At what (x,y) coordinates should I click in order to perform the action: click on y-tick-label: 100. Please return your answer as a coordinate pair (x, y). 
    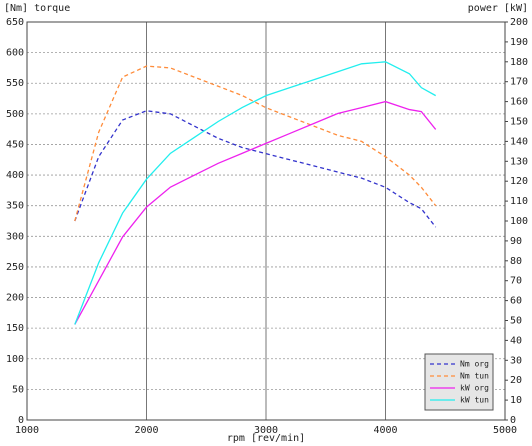
    Looking at the image, I should click on (15, 359).